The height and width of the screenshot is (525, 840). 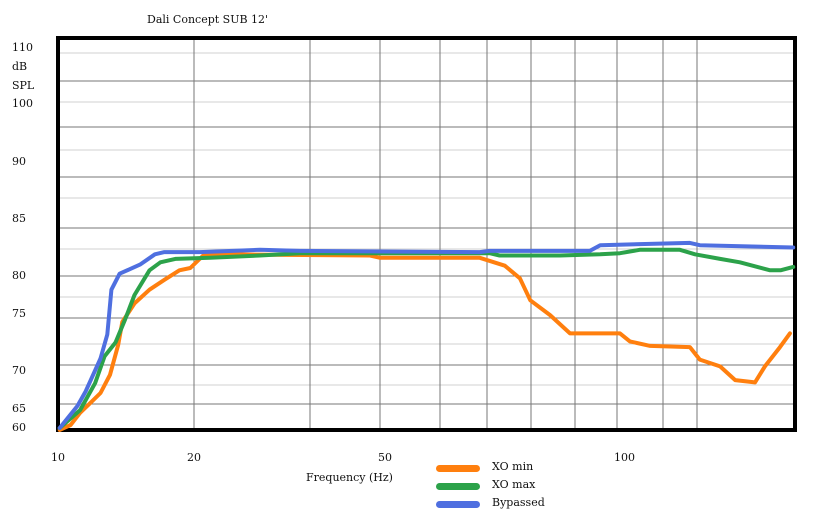 What do you see at coordinates (19, 408) in the screenshot?
I see `y-tick-label: 65` at bounding box center [19, 408].